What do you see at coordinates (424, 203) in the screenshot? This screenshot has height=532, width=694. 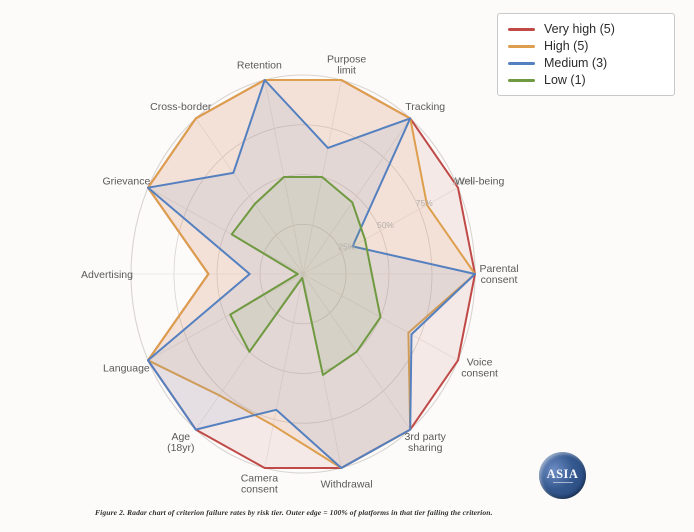 I see `radial-tick-label: 75%` at bounding box center [424, 203].